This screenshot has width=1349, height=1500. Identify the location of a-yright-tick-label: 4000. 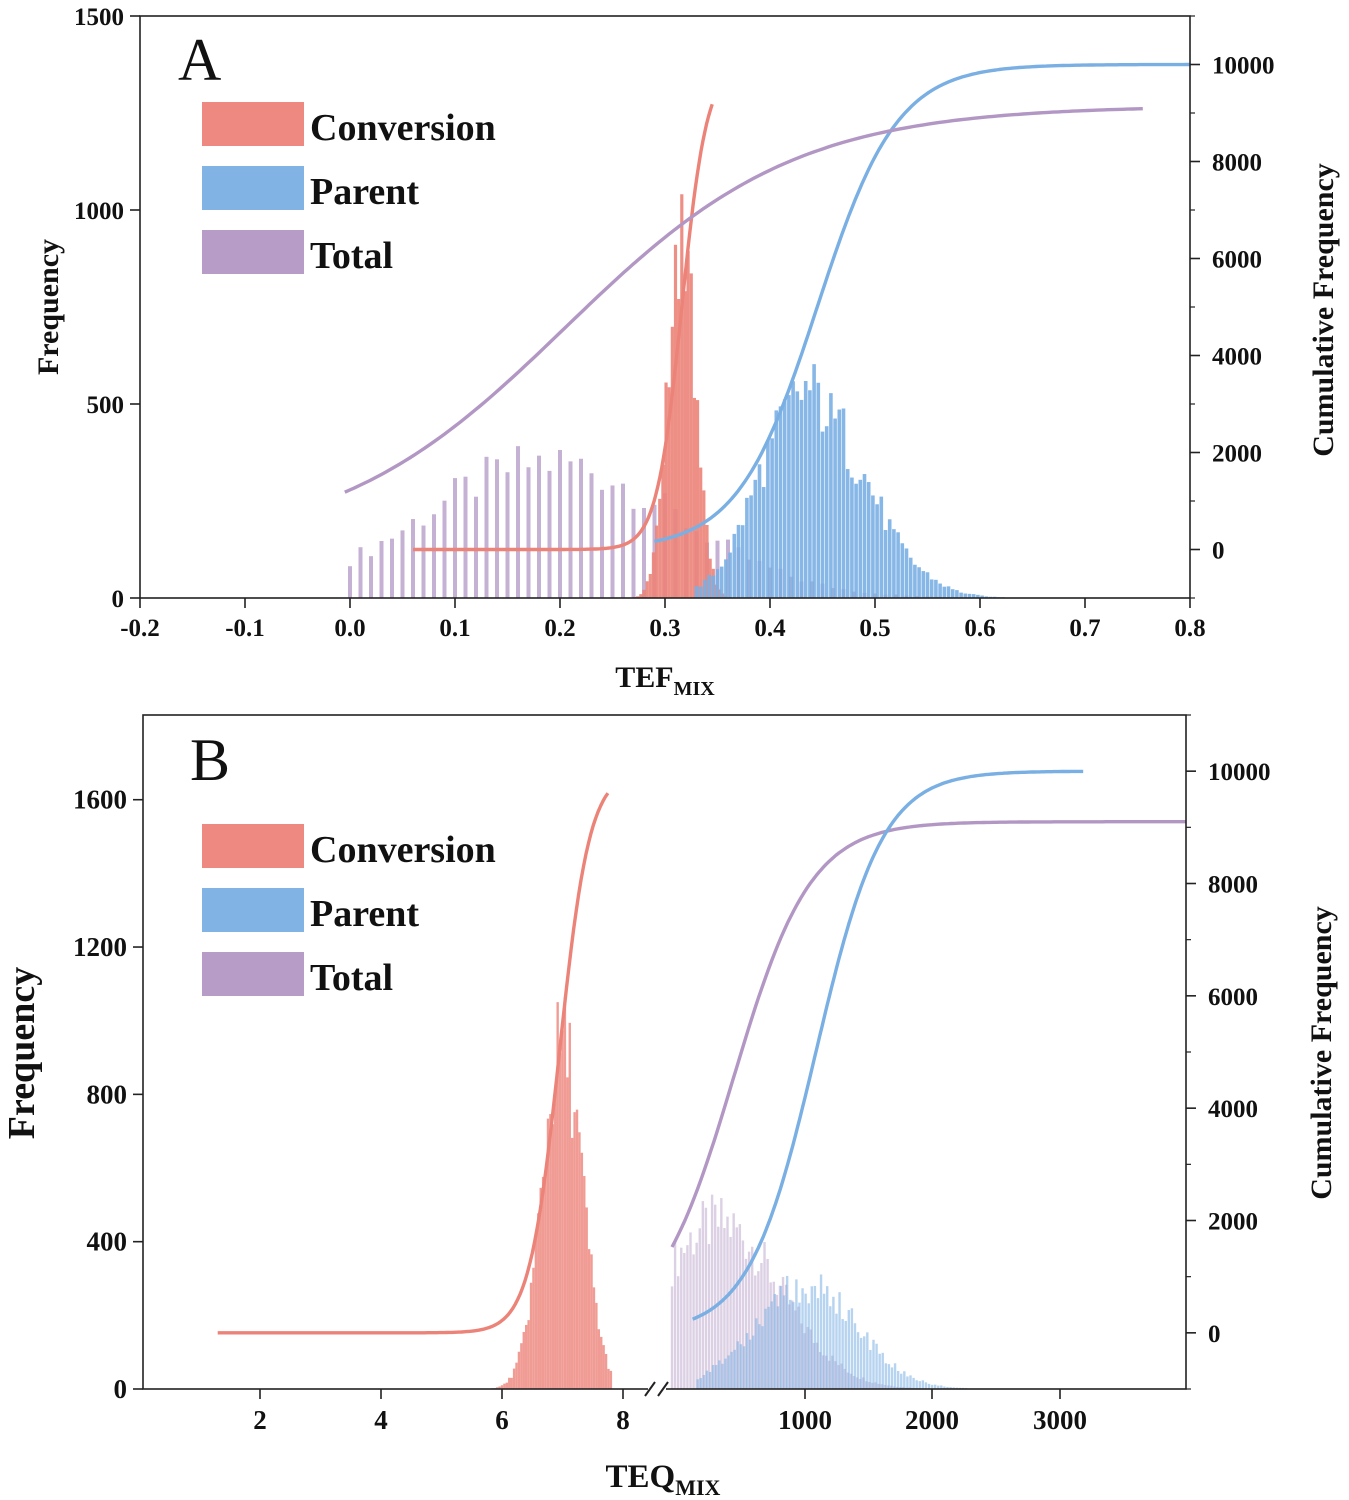
(1237, 357).